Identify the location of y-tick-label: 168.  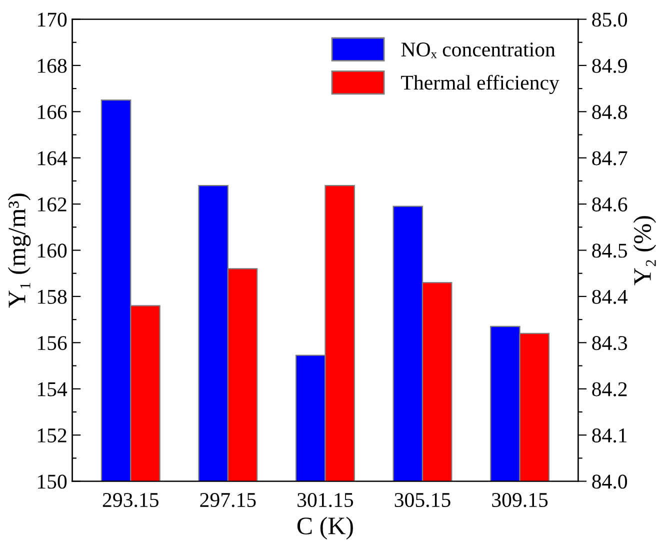
(52, 65).